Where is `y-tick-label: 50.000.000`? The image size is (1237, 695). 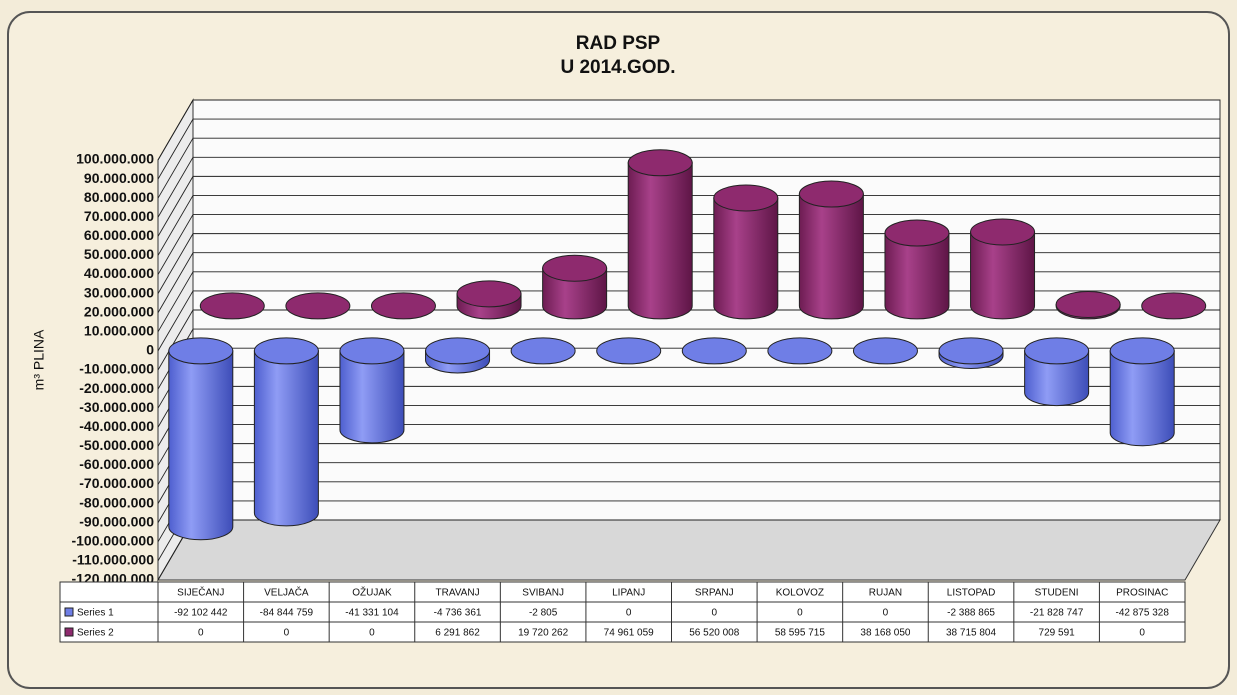
y-tick-label: 50.000.000 is located at coordinates (119, 254).